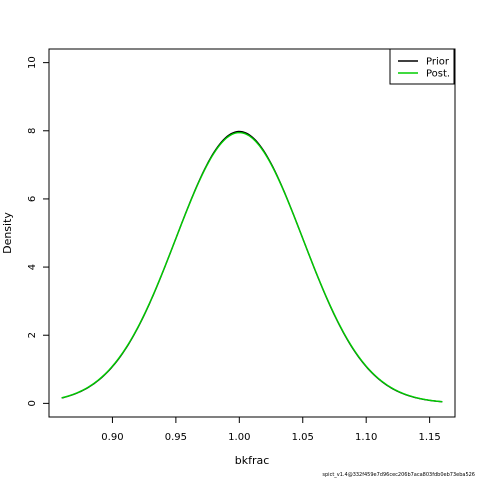 The width and height of the screenshot is (480, 480). What do you see at coordinates (32, 267) in the screenshot?
I see `y-tick-label: 4` at bounding box center [32, 267].